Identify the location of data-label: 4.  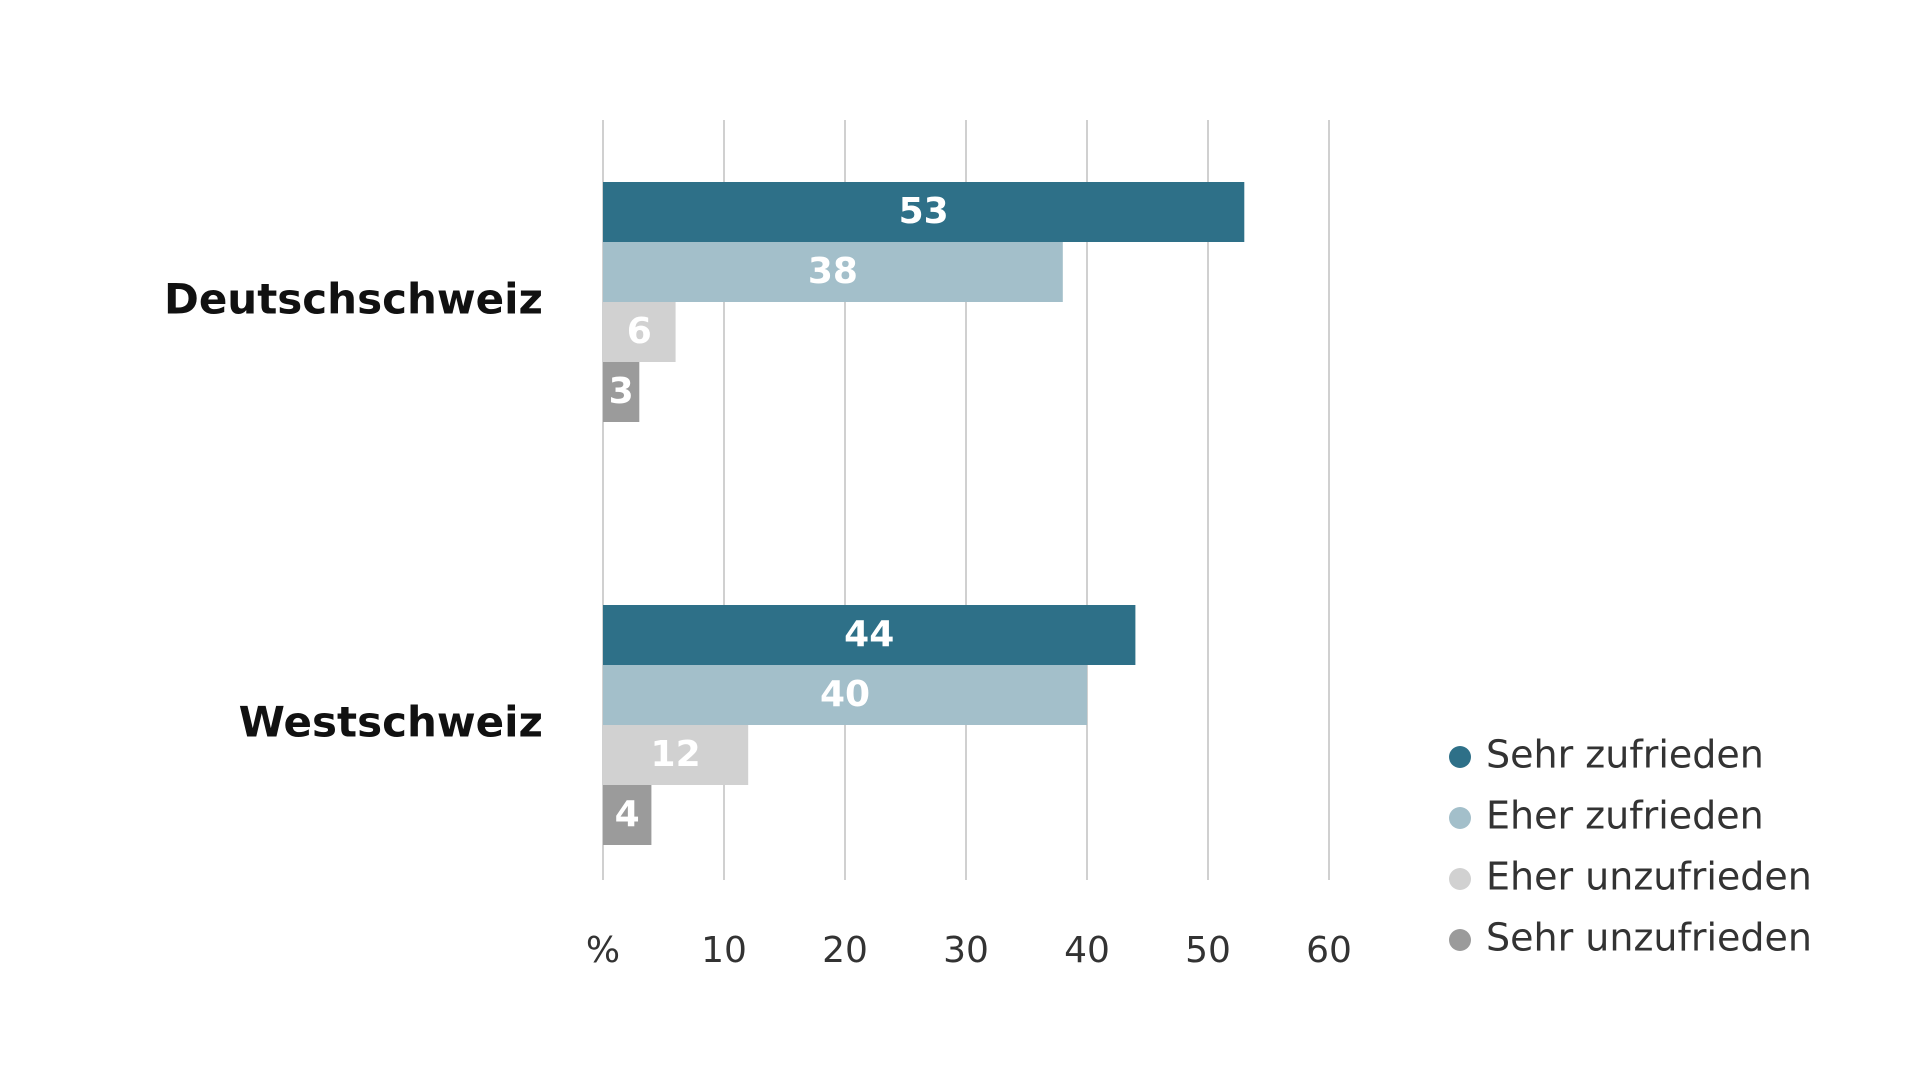
(627, 814).